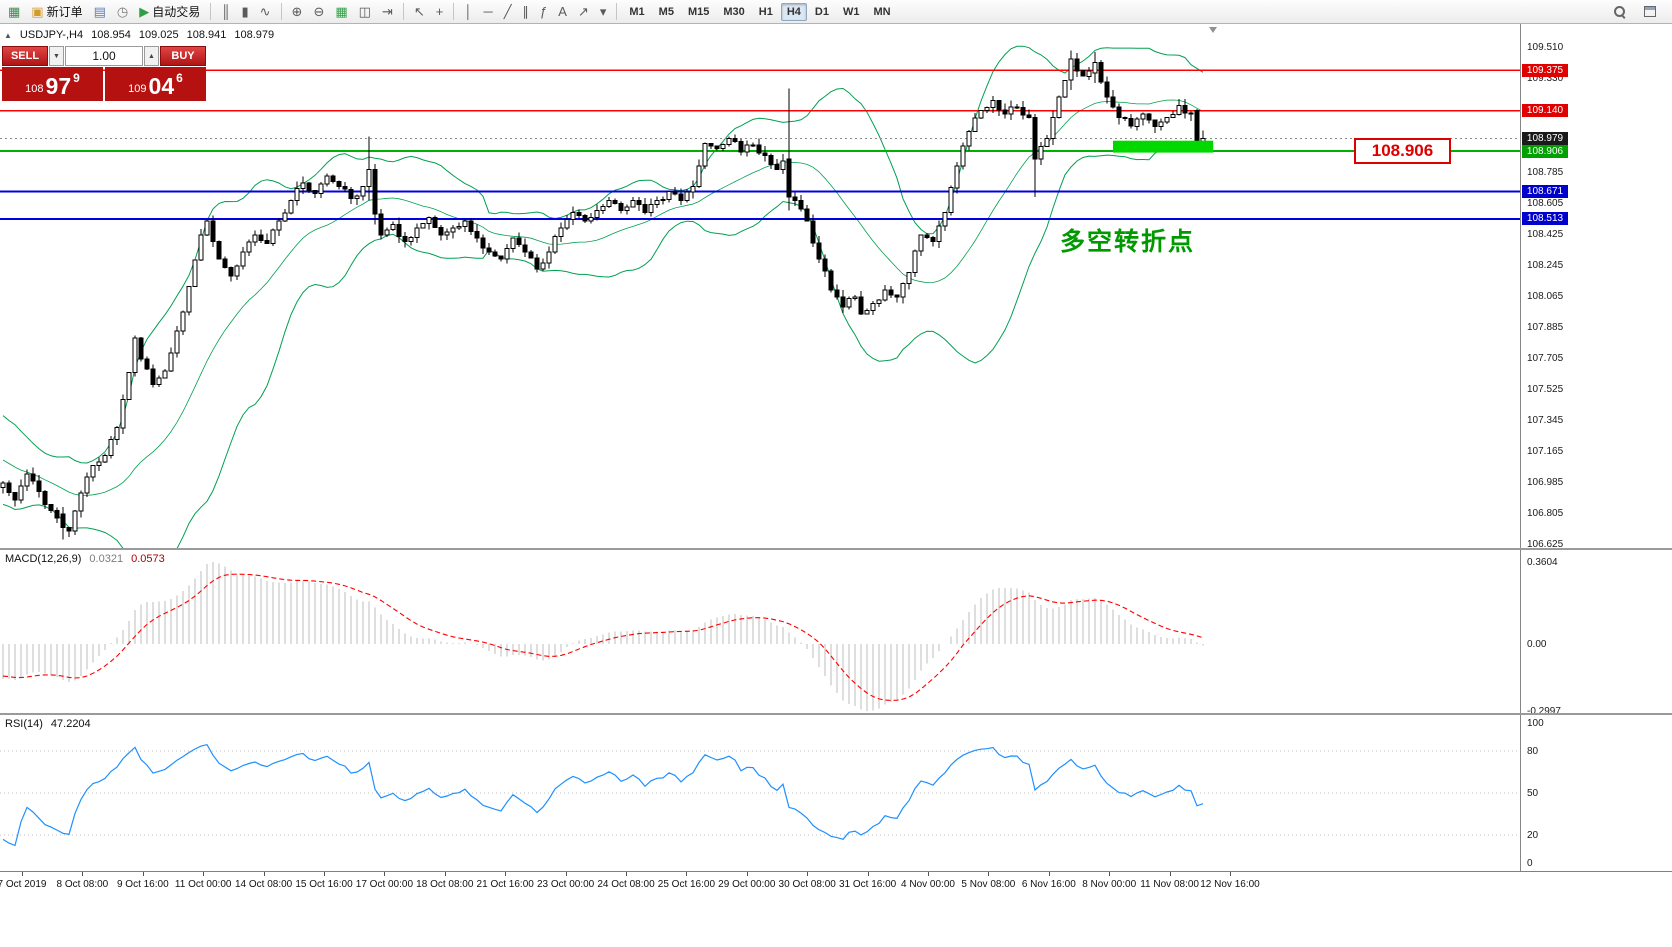 Image resolution: width=1672 pixels, height=947 pixels. I want to click on time-axis-label: 4 Nov 00:00, so click(928, 884).